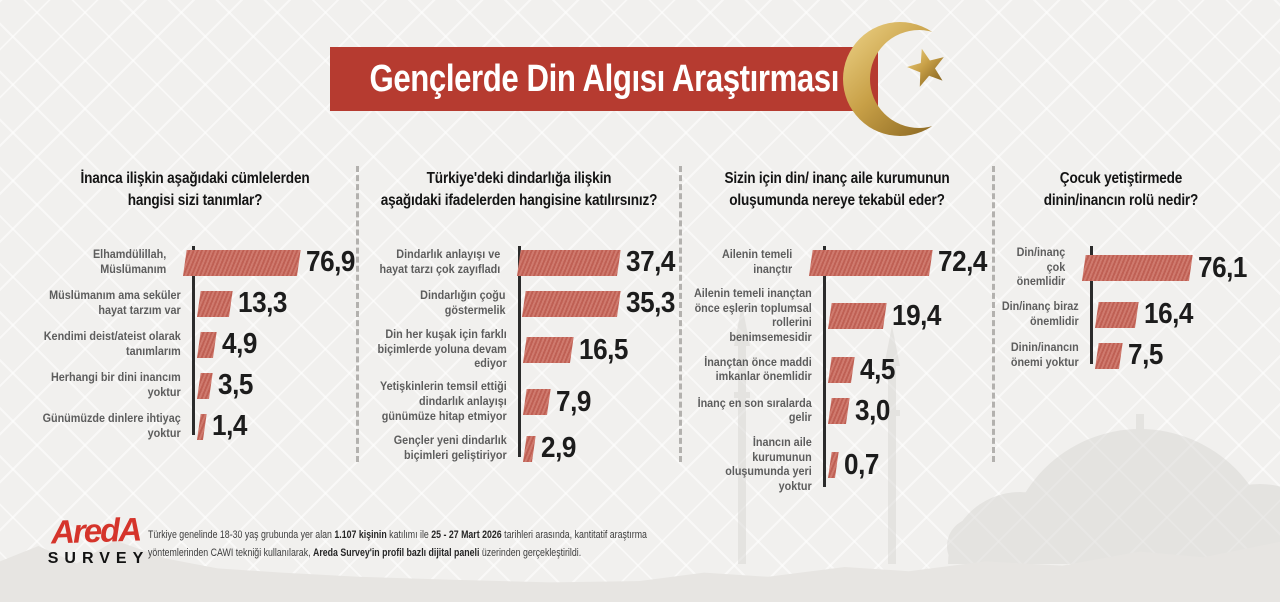  I want to click on bar-value: 35,3, so click(650, 303).